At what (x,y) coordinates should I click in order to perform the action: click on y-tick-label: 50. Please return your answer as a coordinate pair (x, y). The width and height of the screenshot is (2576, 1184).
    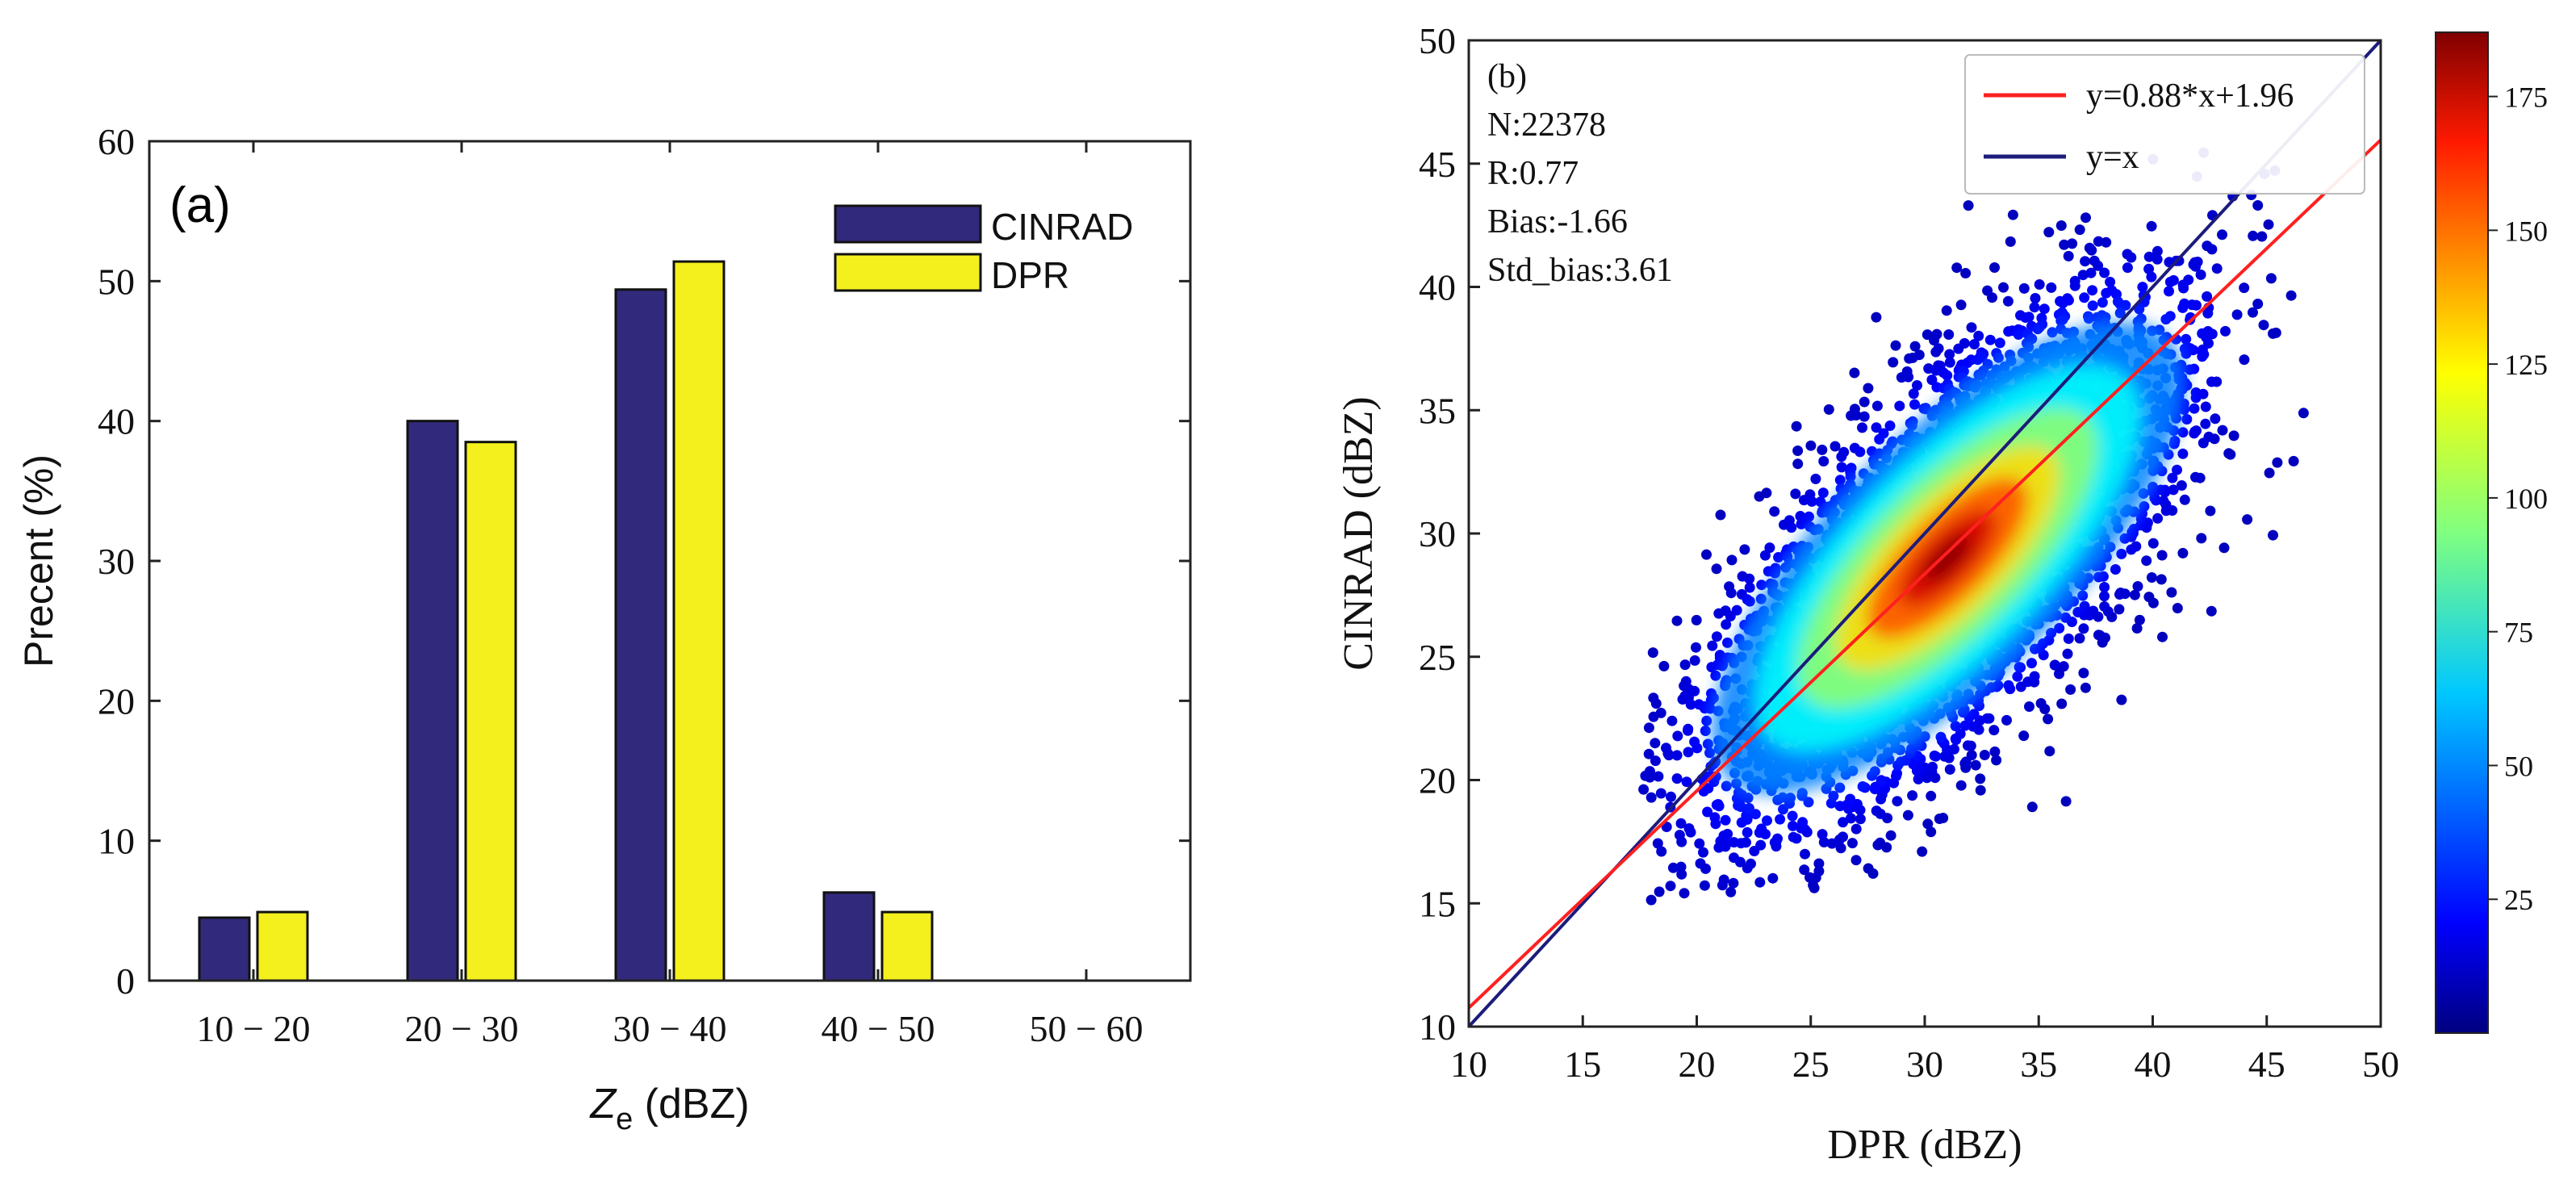
    Looking at the image, I should click on (116, 281).